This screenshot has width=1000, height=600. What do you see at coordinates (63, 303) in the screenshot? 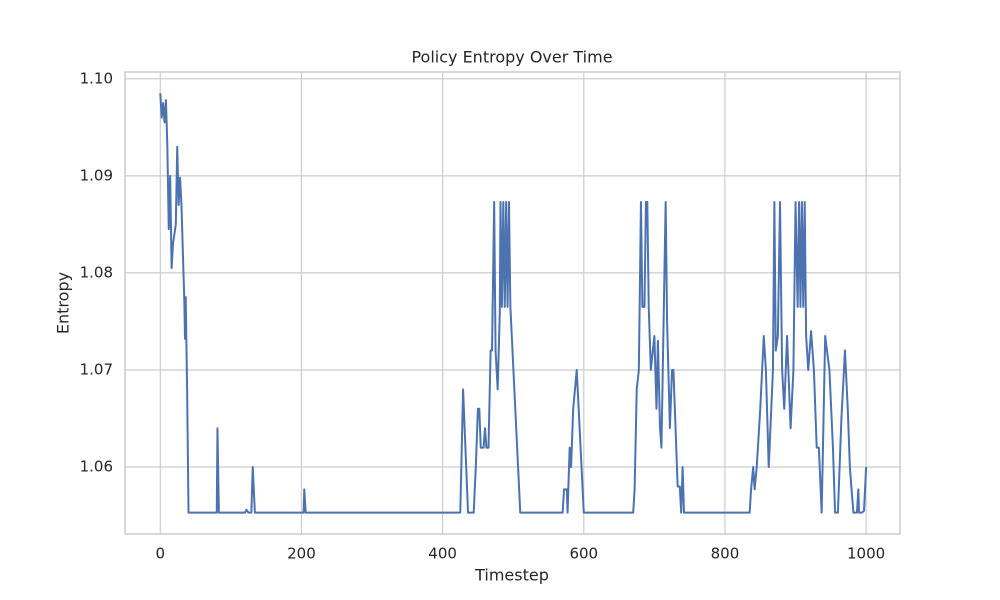
I see `y-axis-label: Entropy` at bounding box center [63, 303].